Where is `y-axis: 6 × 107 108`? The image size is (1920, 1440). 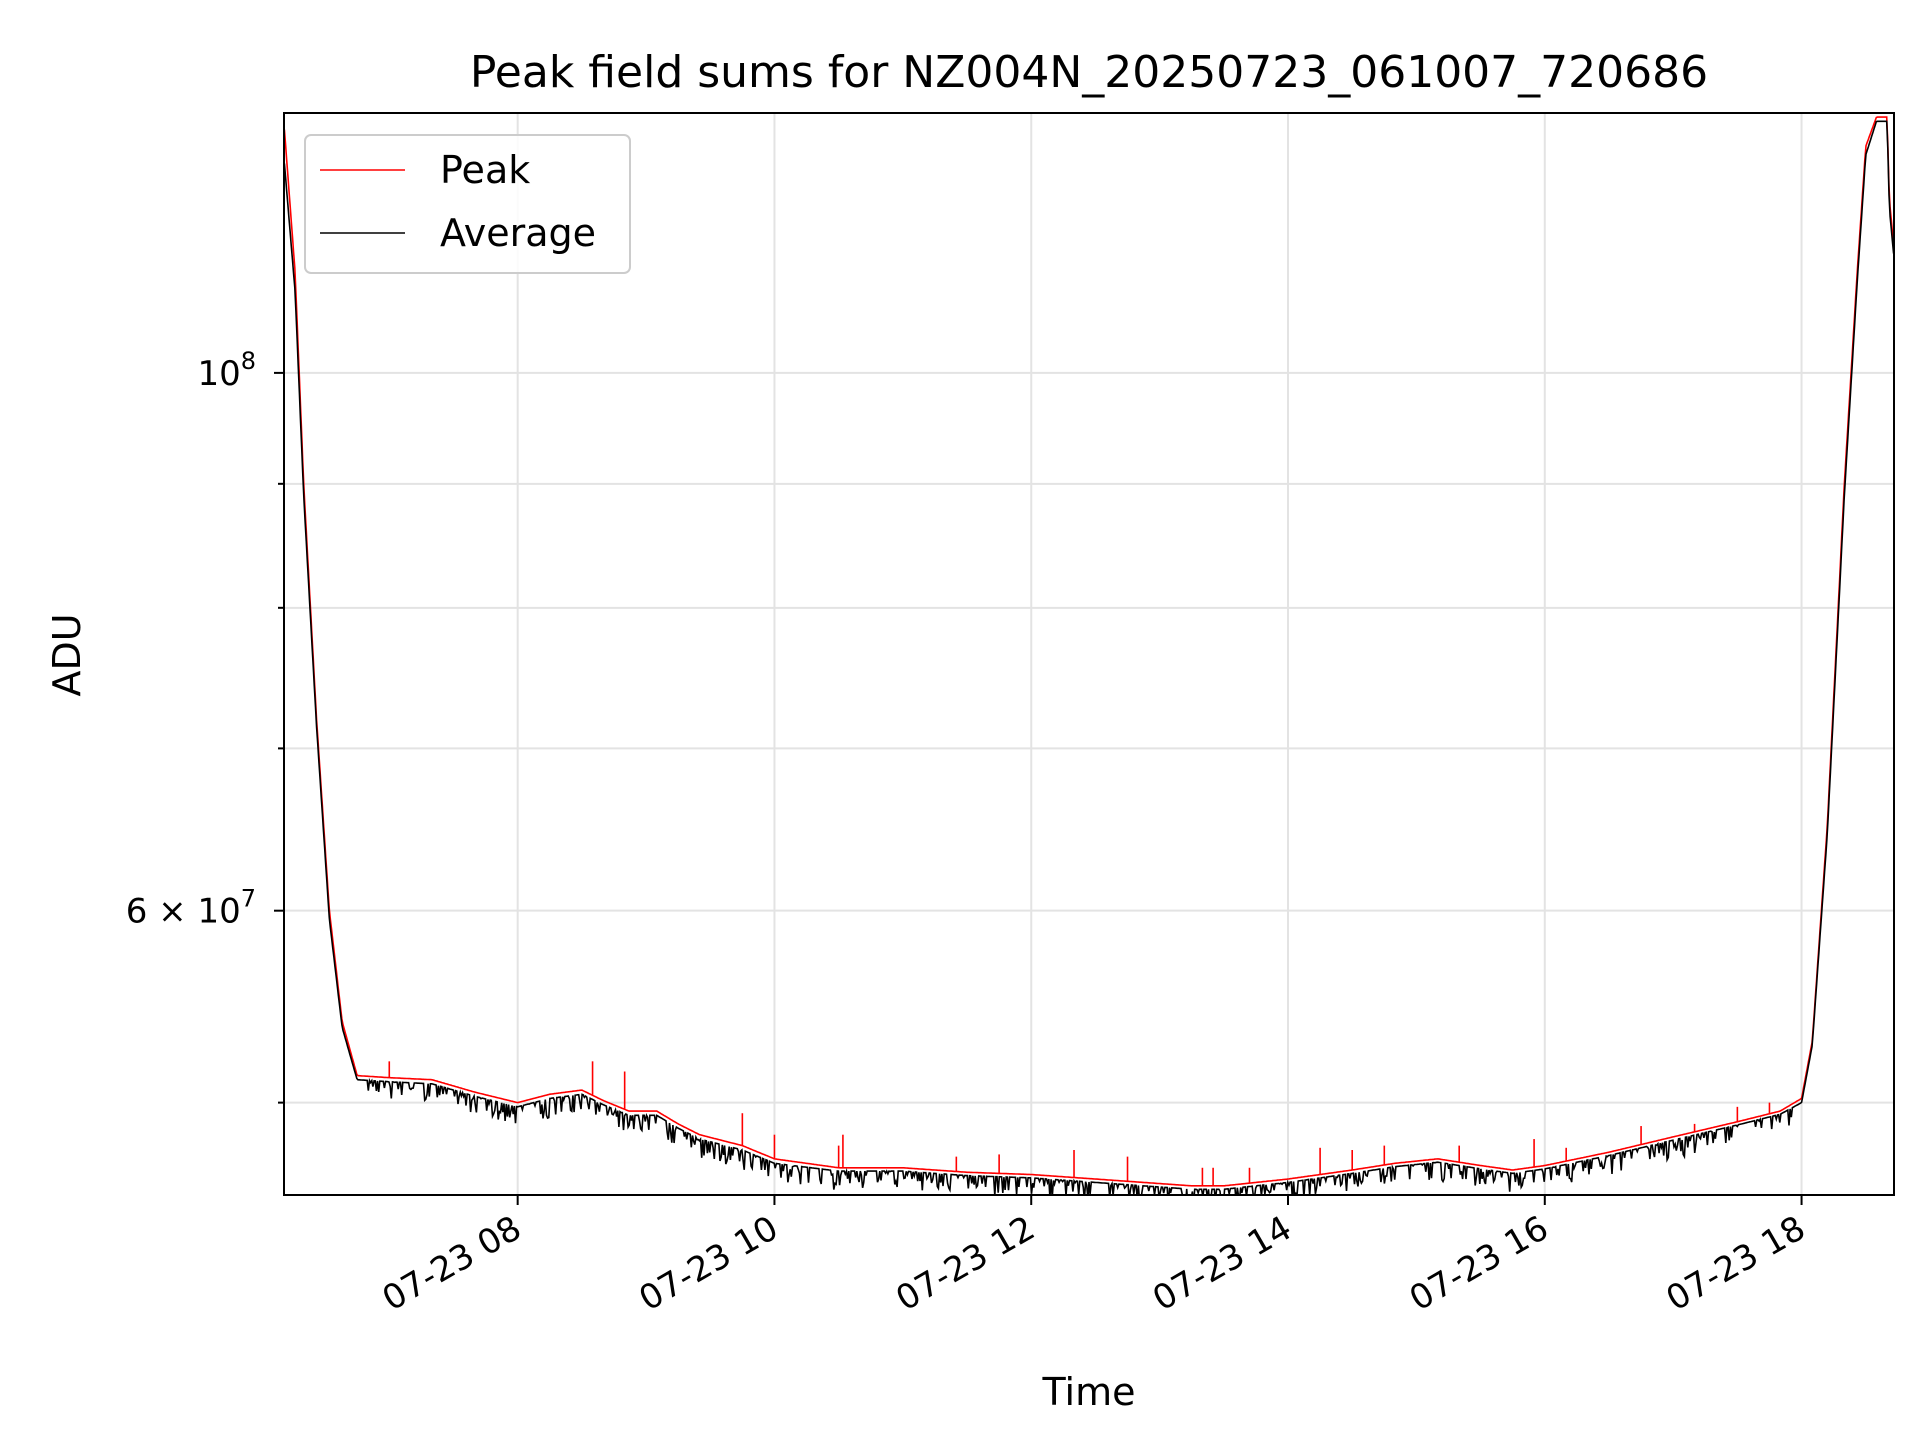
y-axis: 6 × 107 108 is located at coordinates (205, 725).